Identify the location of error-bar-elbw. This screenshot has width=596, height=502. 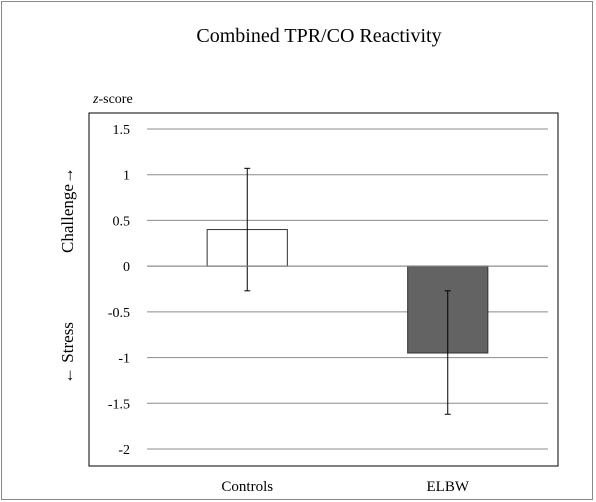
(447, 352).